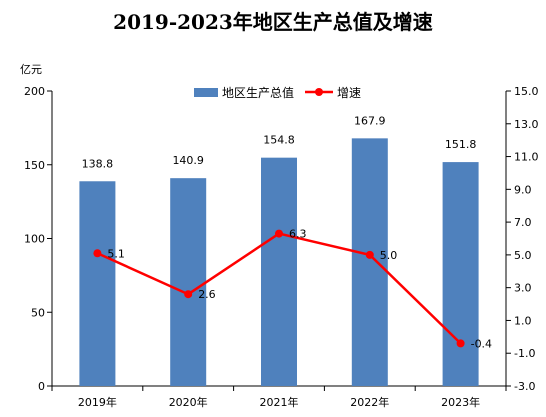 This screenshot has height=417, width=546. I want to click on bar-data-label: 167.9, so click(370, 120).